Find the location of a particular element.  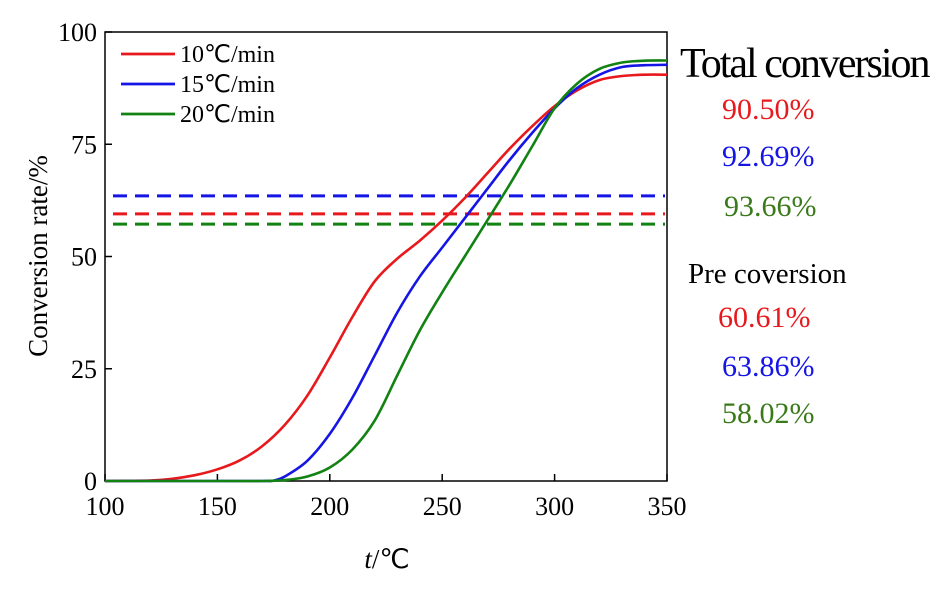

y-axis-label: Conversion rate/% is located at coordinates (38, 256).